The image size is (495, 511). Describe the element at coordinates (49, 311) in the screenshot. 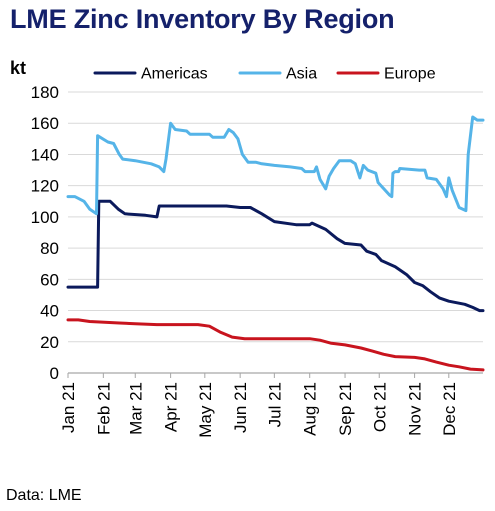

I see `y-tick-label: 40` at that location.